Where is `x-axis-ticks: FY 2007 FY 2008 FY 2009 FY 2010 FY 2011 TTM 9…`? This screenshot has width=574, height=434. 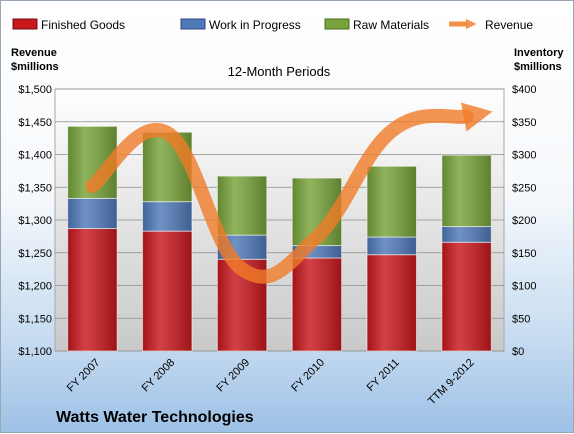 x-axis-ticks: FY 2007 FY 2008 FY 2009 FY 2010 FY 2011 TTM 9… is located at coordinates (271, 382).